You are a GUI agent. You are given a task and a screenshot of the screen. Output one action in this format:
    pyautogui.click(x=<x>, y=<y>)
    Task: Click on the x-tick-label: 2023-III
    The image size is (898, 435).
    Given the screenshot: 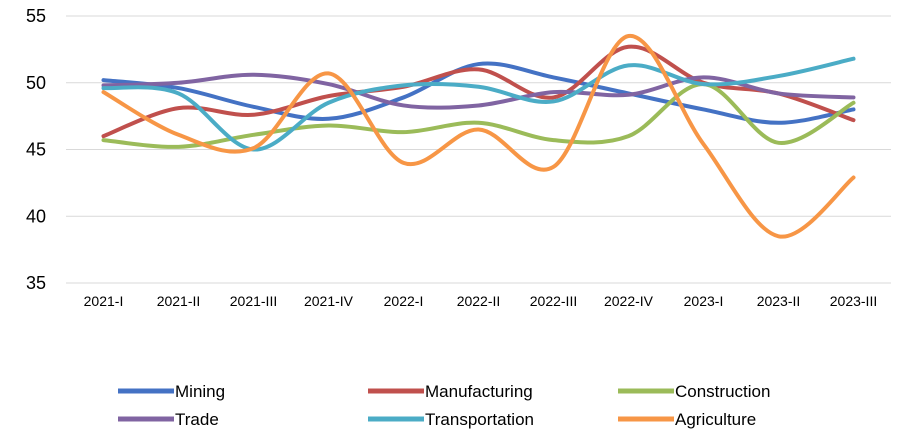 What is the action you would take?
    pyautogui.click(x=853, y=301)
    